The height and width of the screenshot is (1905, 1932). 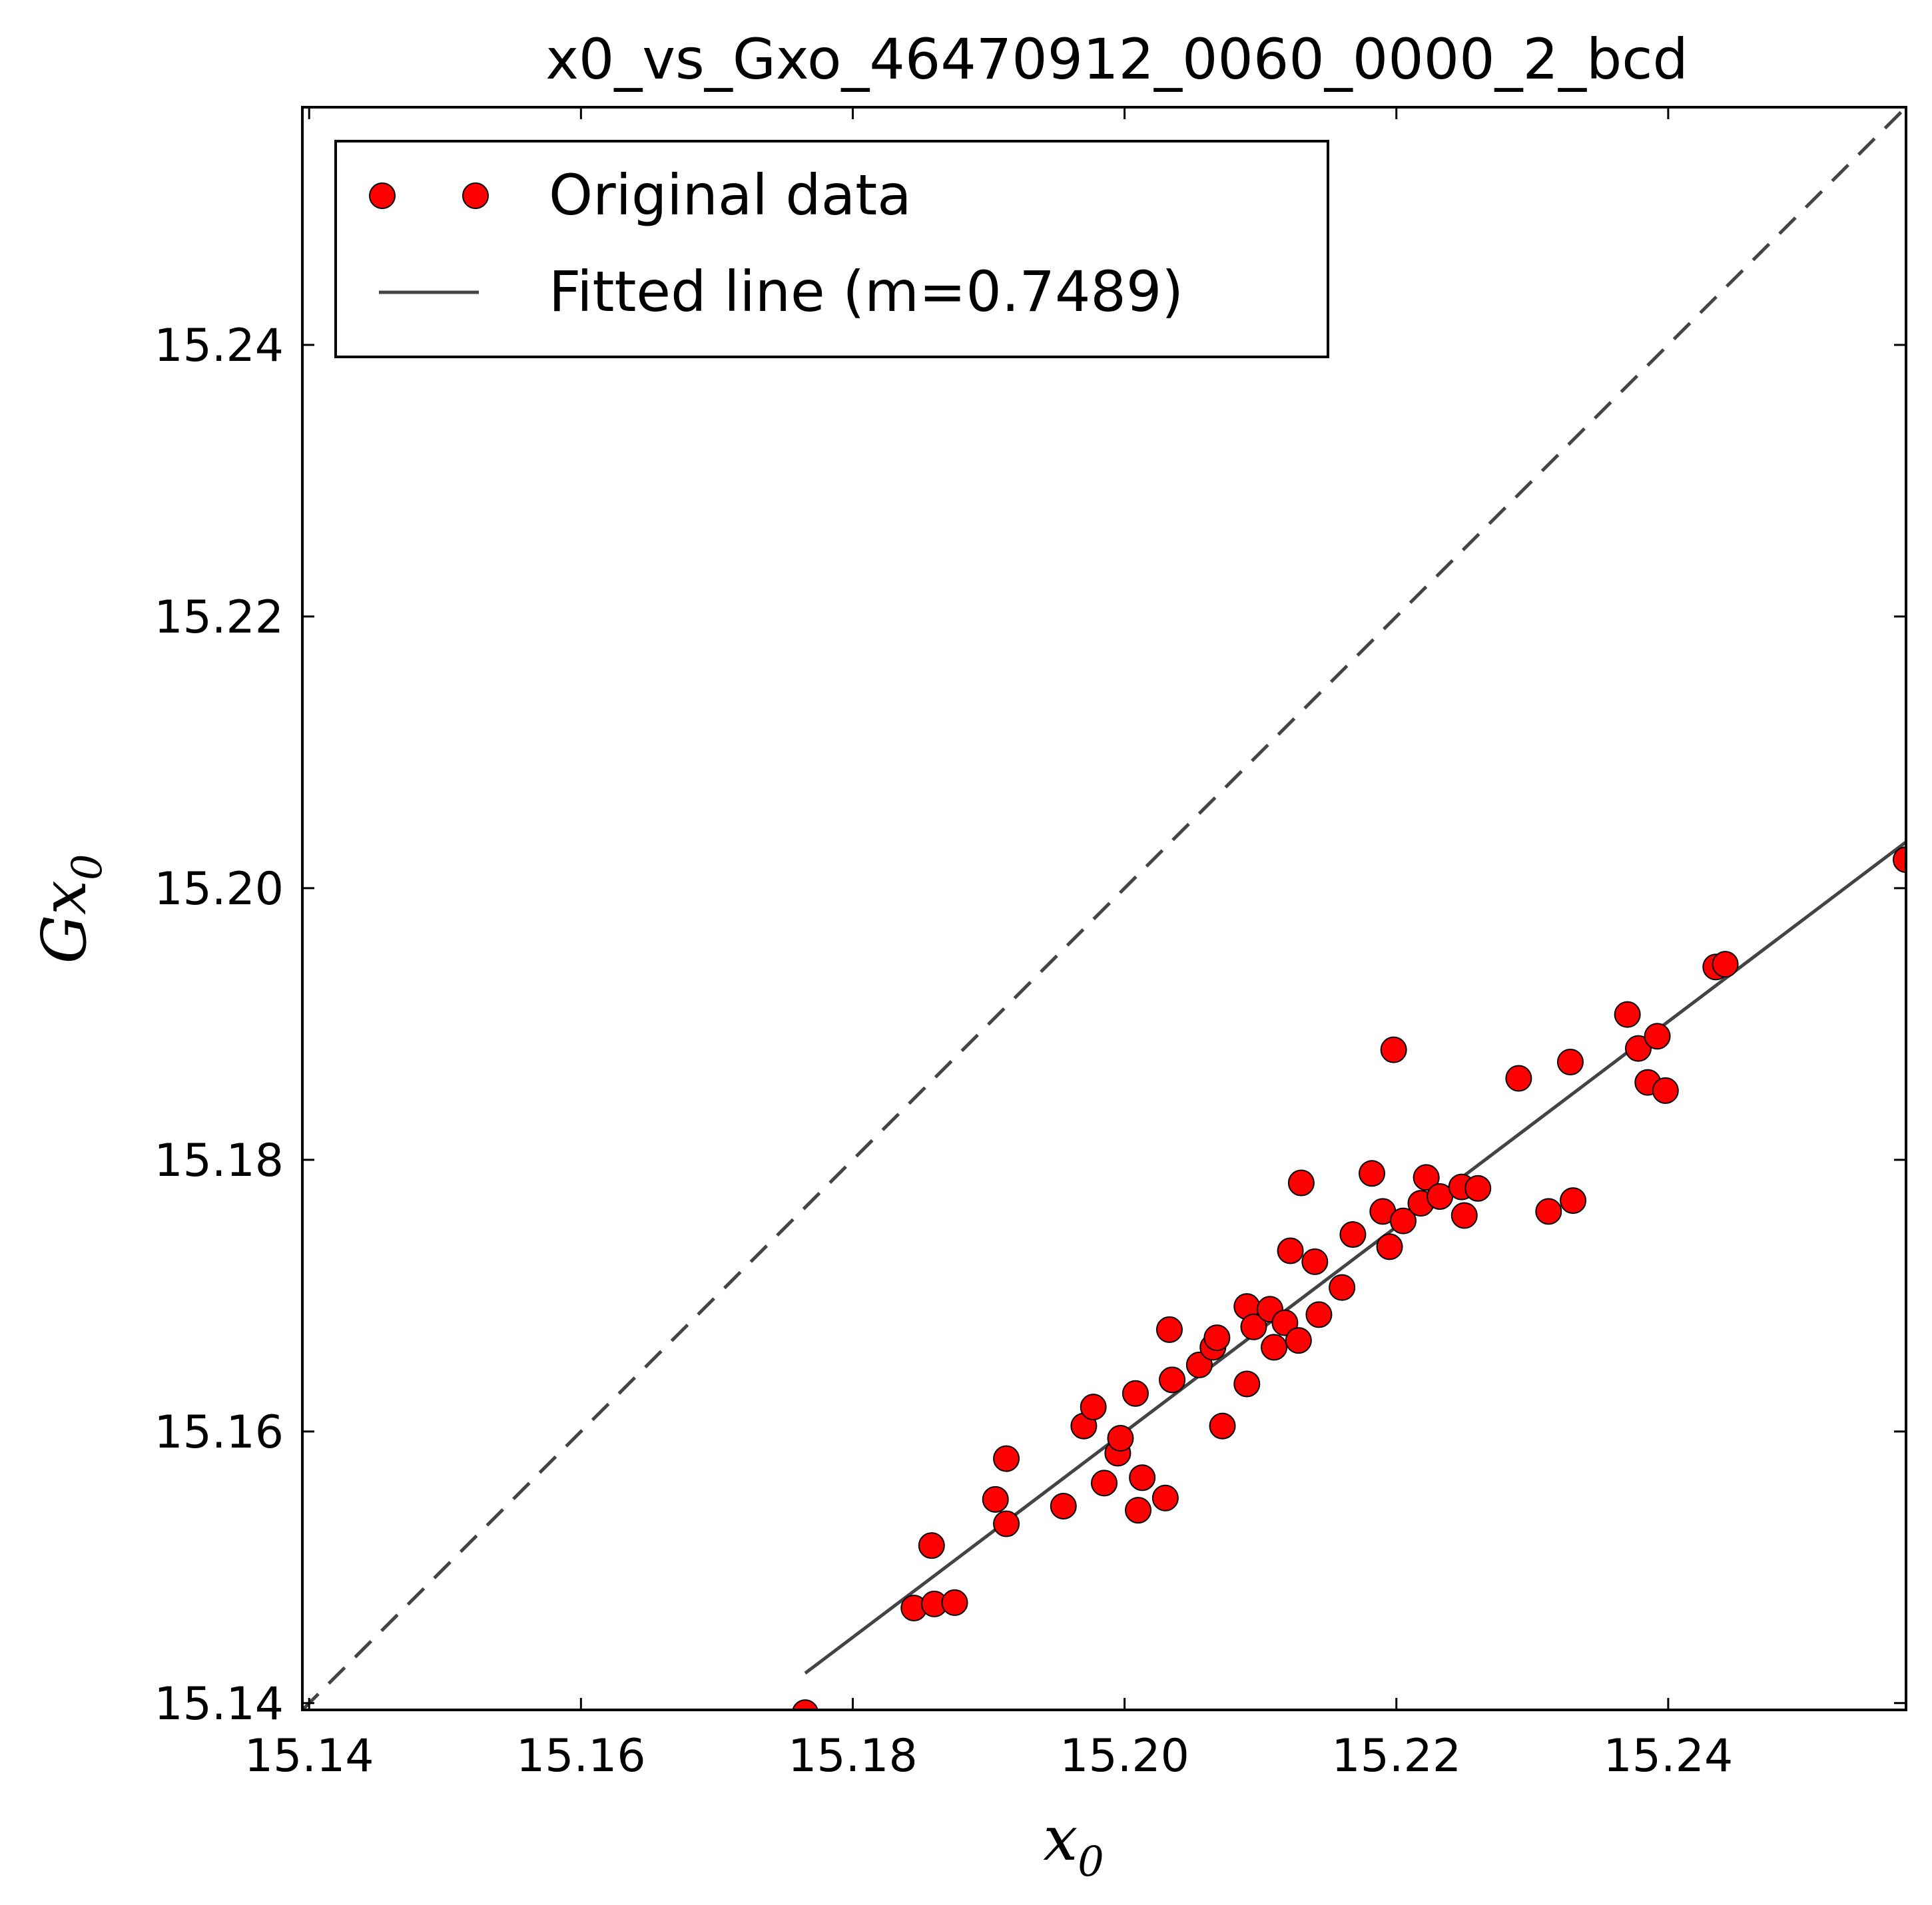 What do you see at coordinates (219, 889) in the screenshot?
I see `y-tick-label: 15.20` at bounding box center [219, 889].